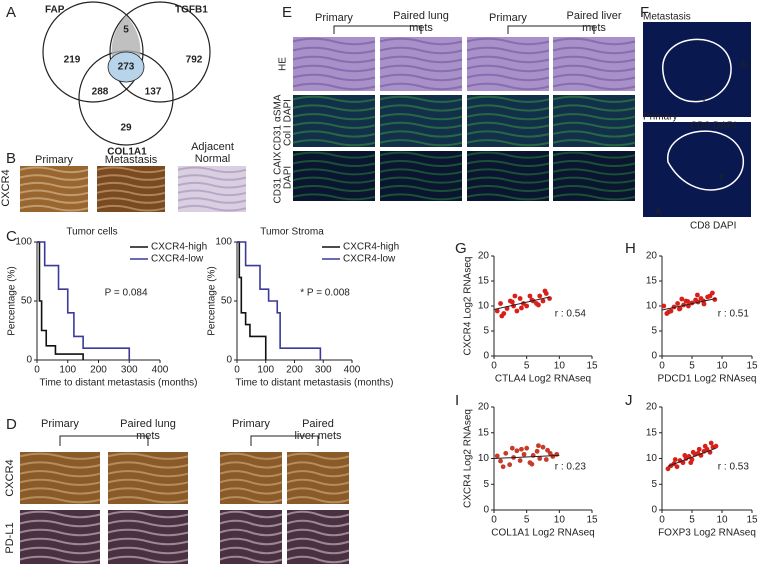  What do you see at coordinates (594, 22) in the screenshot?
I see `column-label: Paired liver mets` at bounding box center [594, 22].